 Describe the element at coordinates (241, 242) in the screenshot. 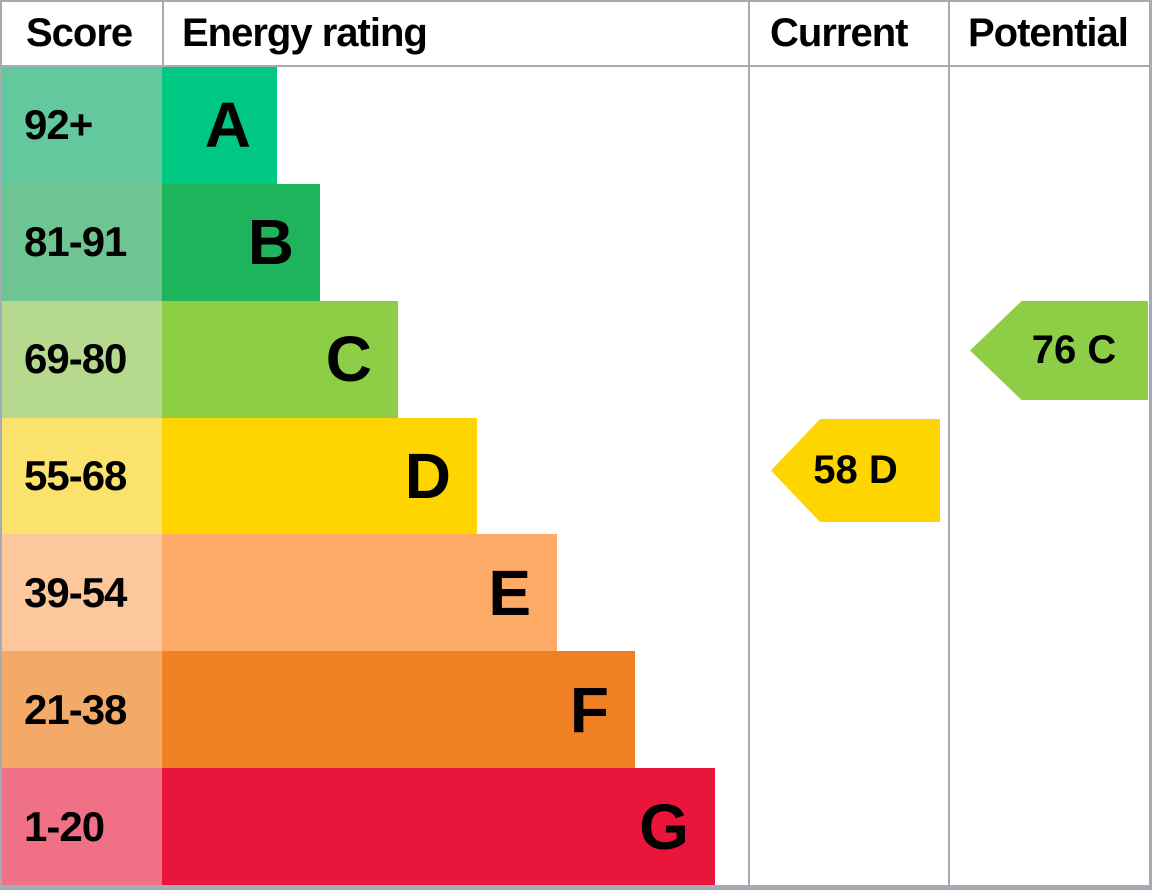

I see `band-bar-b: B` at that location.